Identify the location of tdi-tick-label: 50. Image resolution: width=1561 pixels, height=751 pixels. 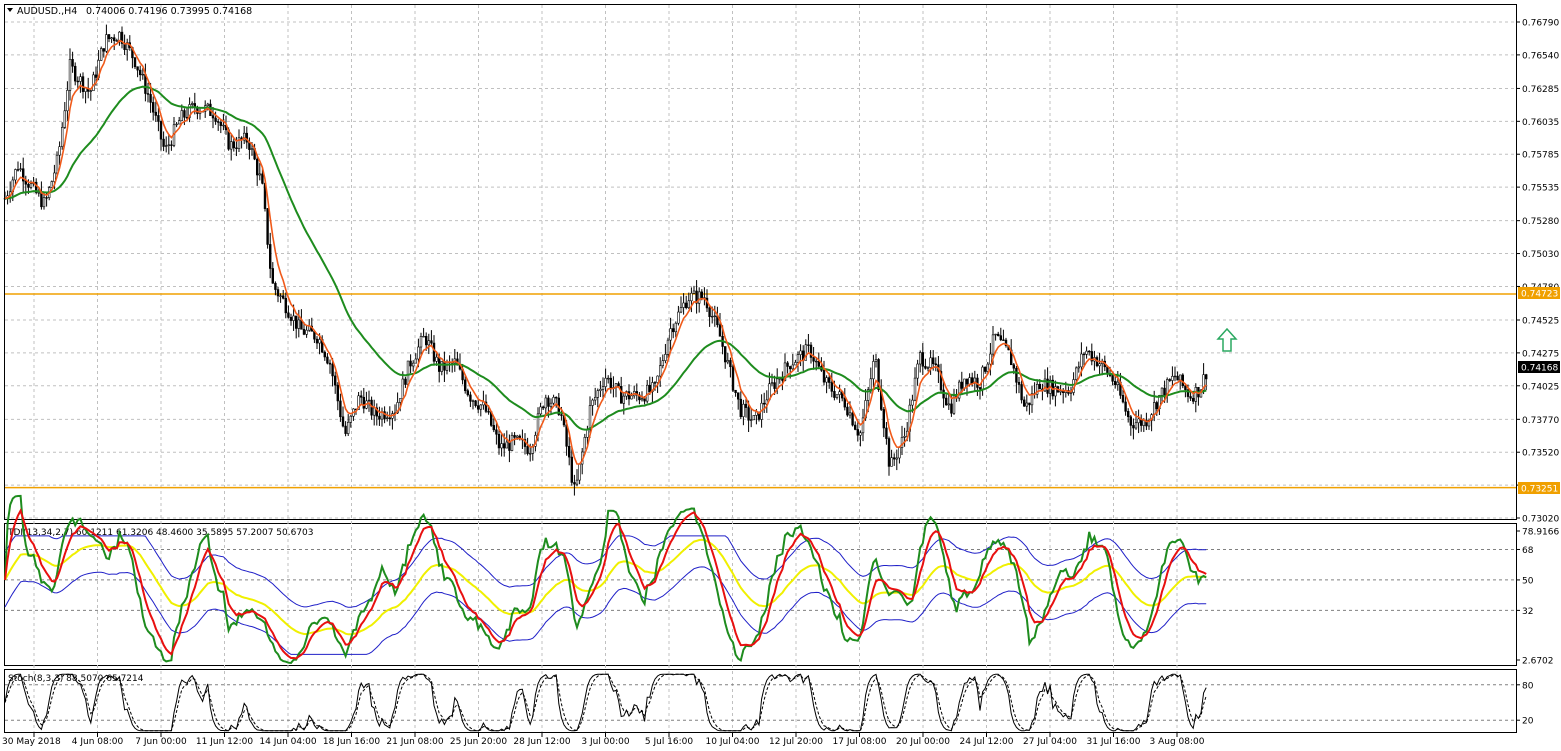
(1528, 581).